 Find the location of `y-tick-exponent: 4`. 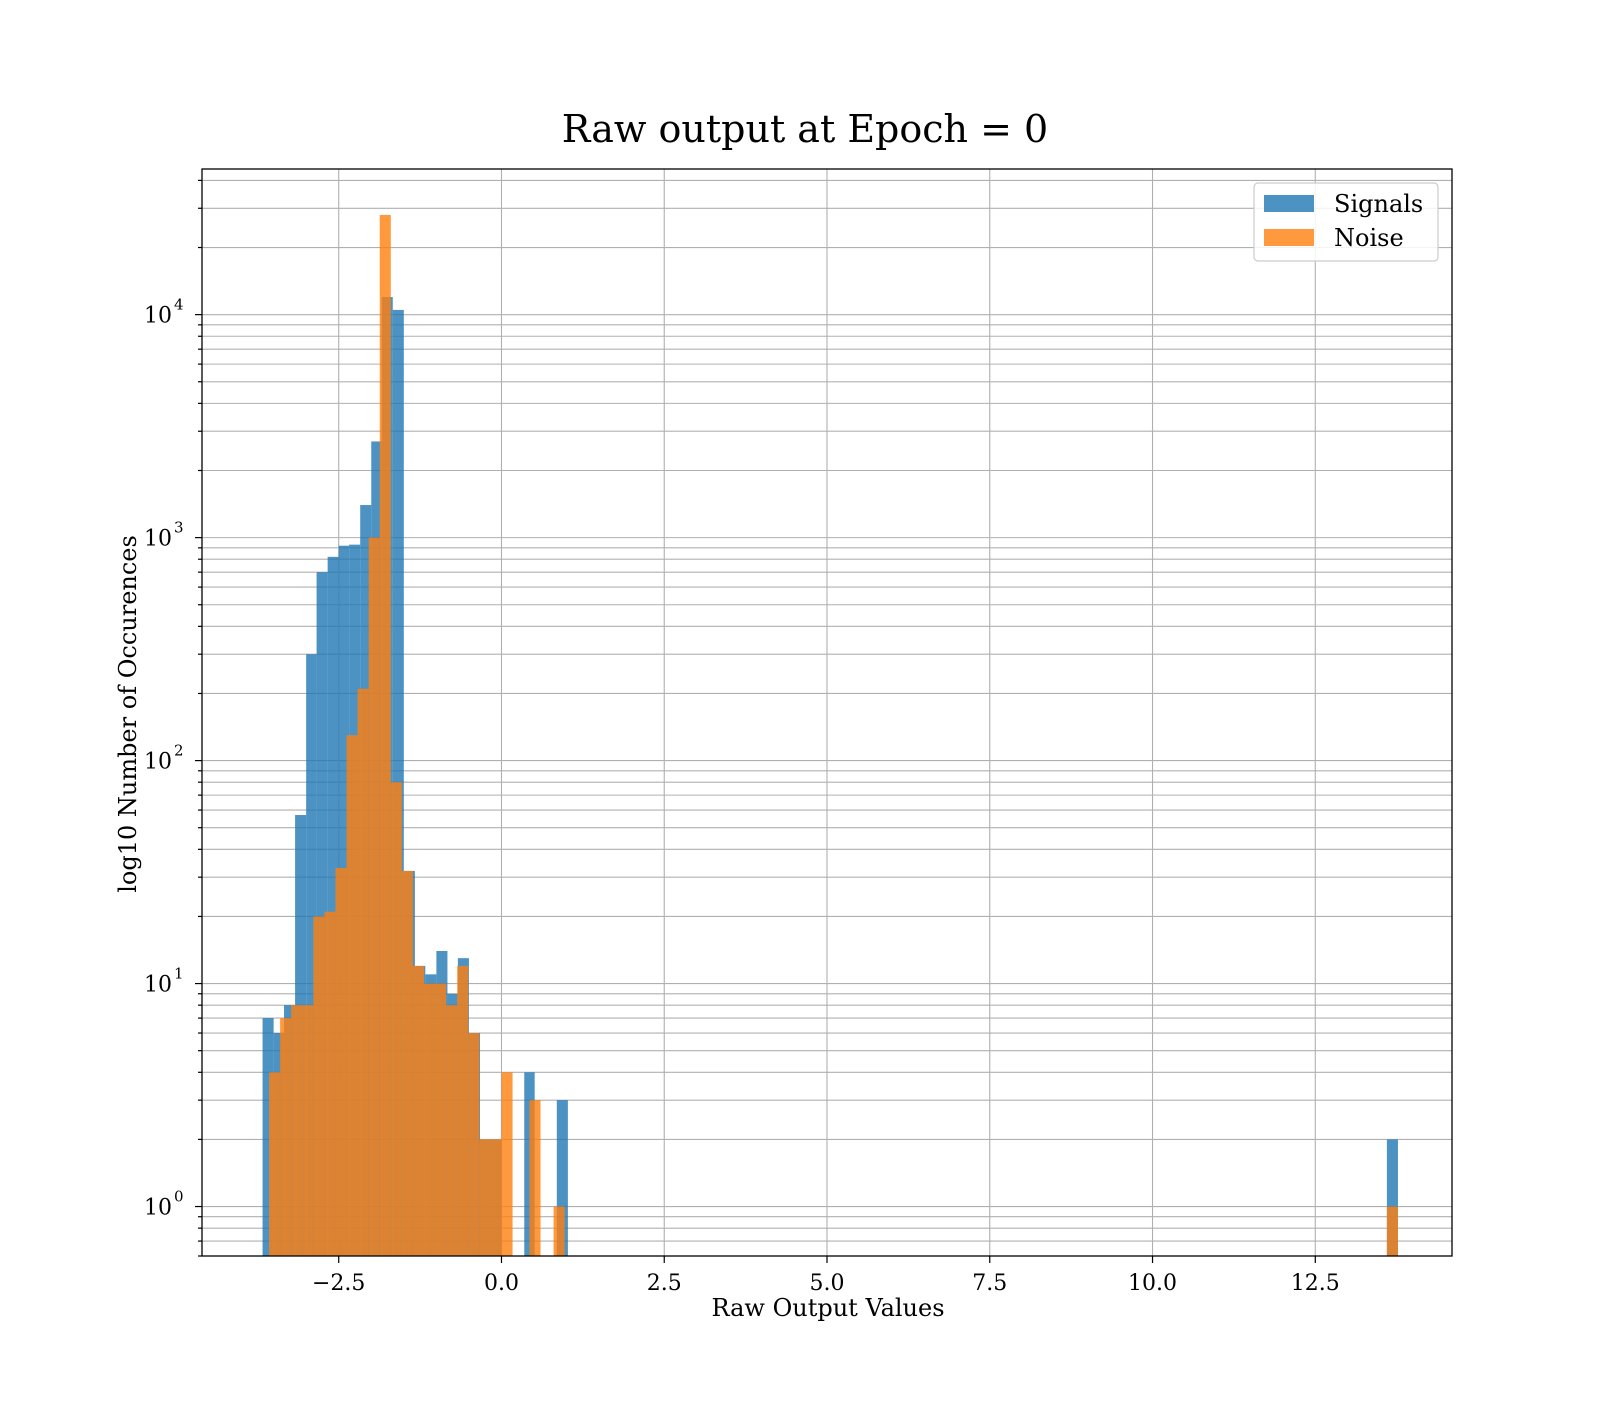

y-tick-exponent: 4 is located at coordinates (179, 305).